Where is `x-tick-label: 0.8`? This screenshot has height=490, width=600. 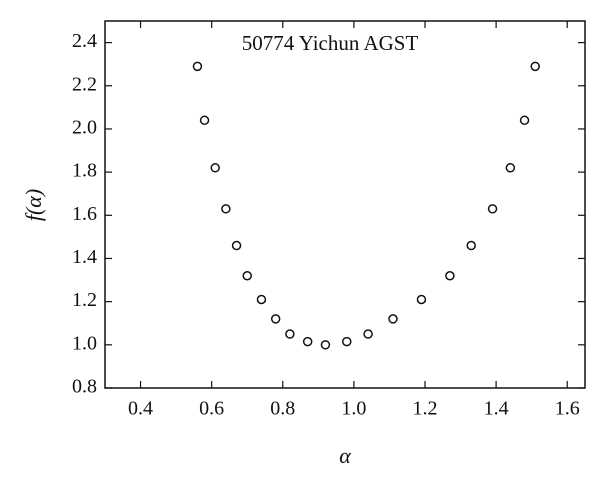 x-tick-label: 0.8 is located at coordinates (282, 409).